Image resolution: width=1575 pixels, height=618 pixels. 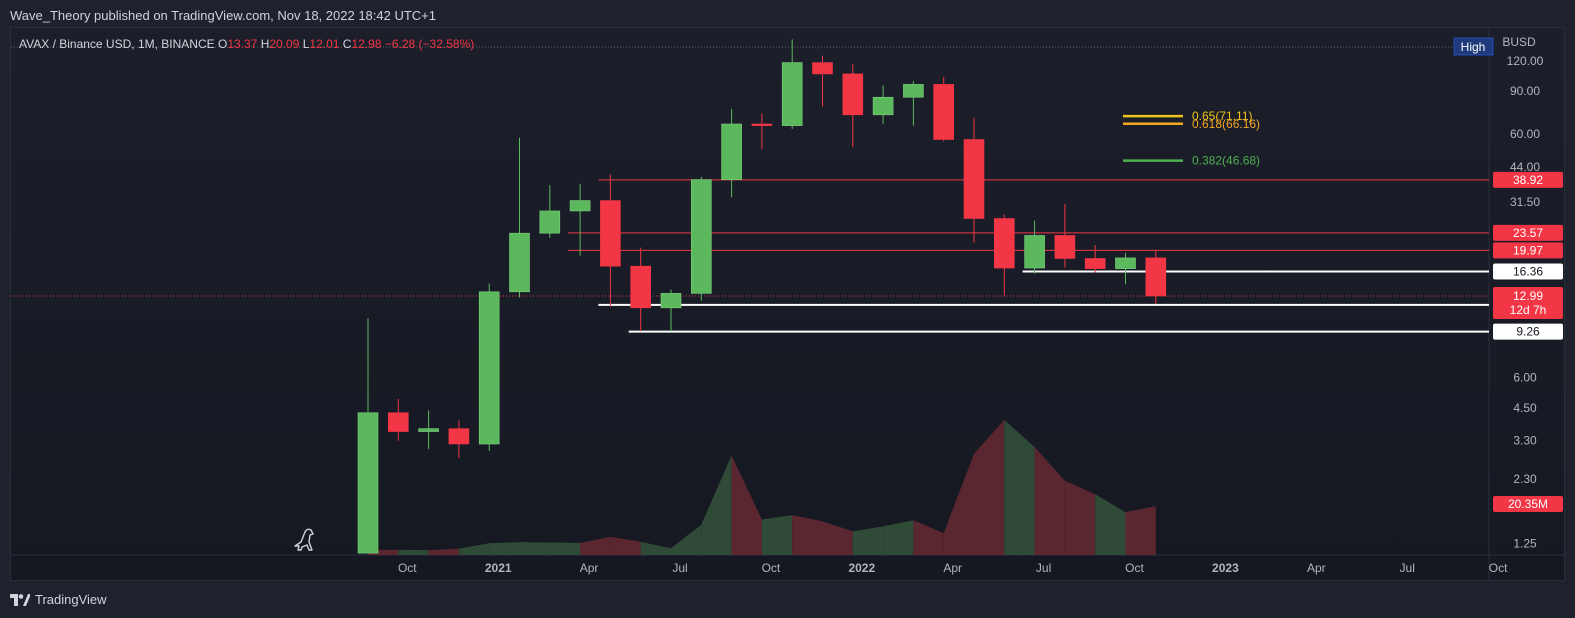 I want to click on high-badge-text: High, so click(x=1473, y=47).